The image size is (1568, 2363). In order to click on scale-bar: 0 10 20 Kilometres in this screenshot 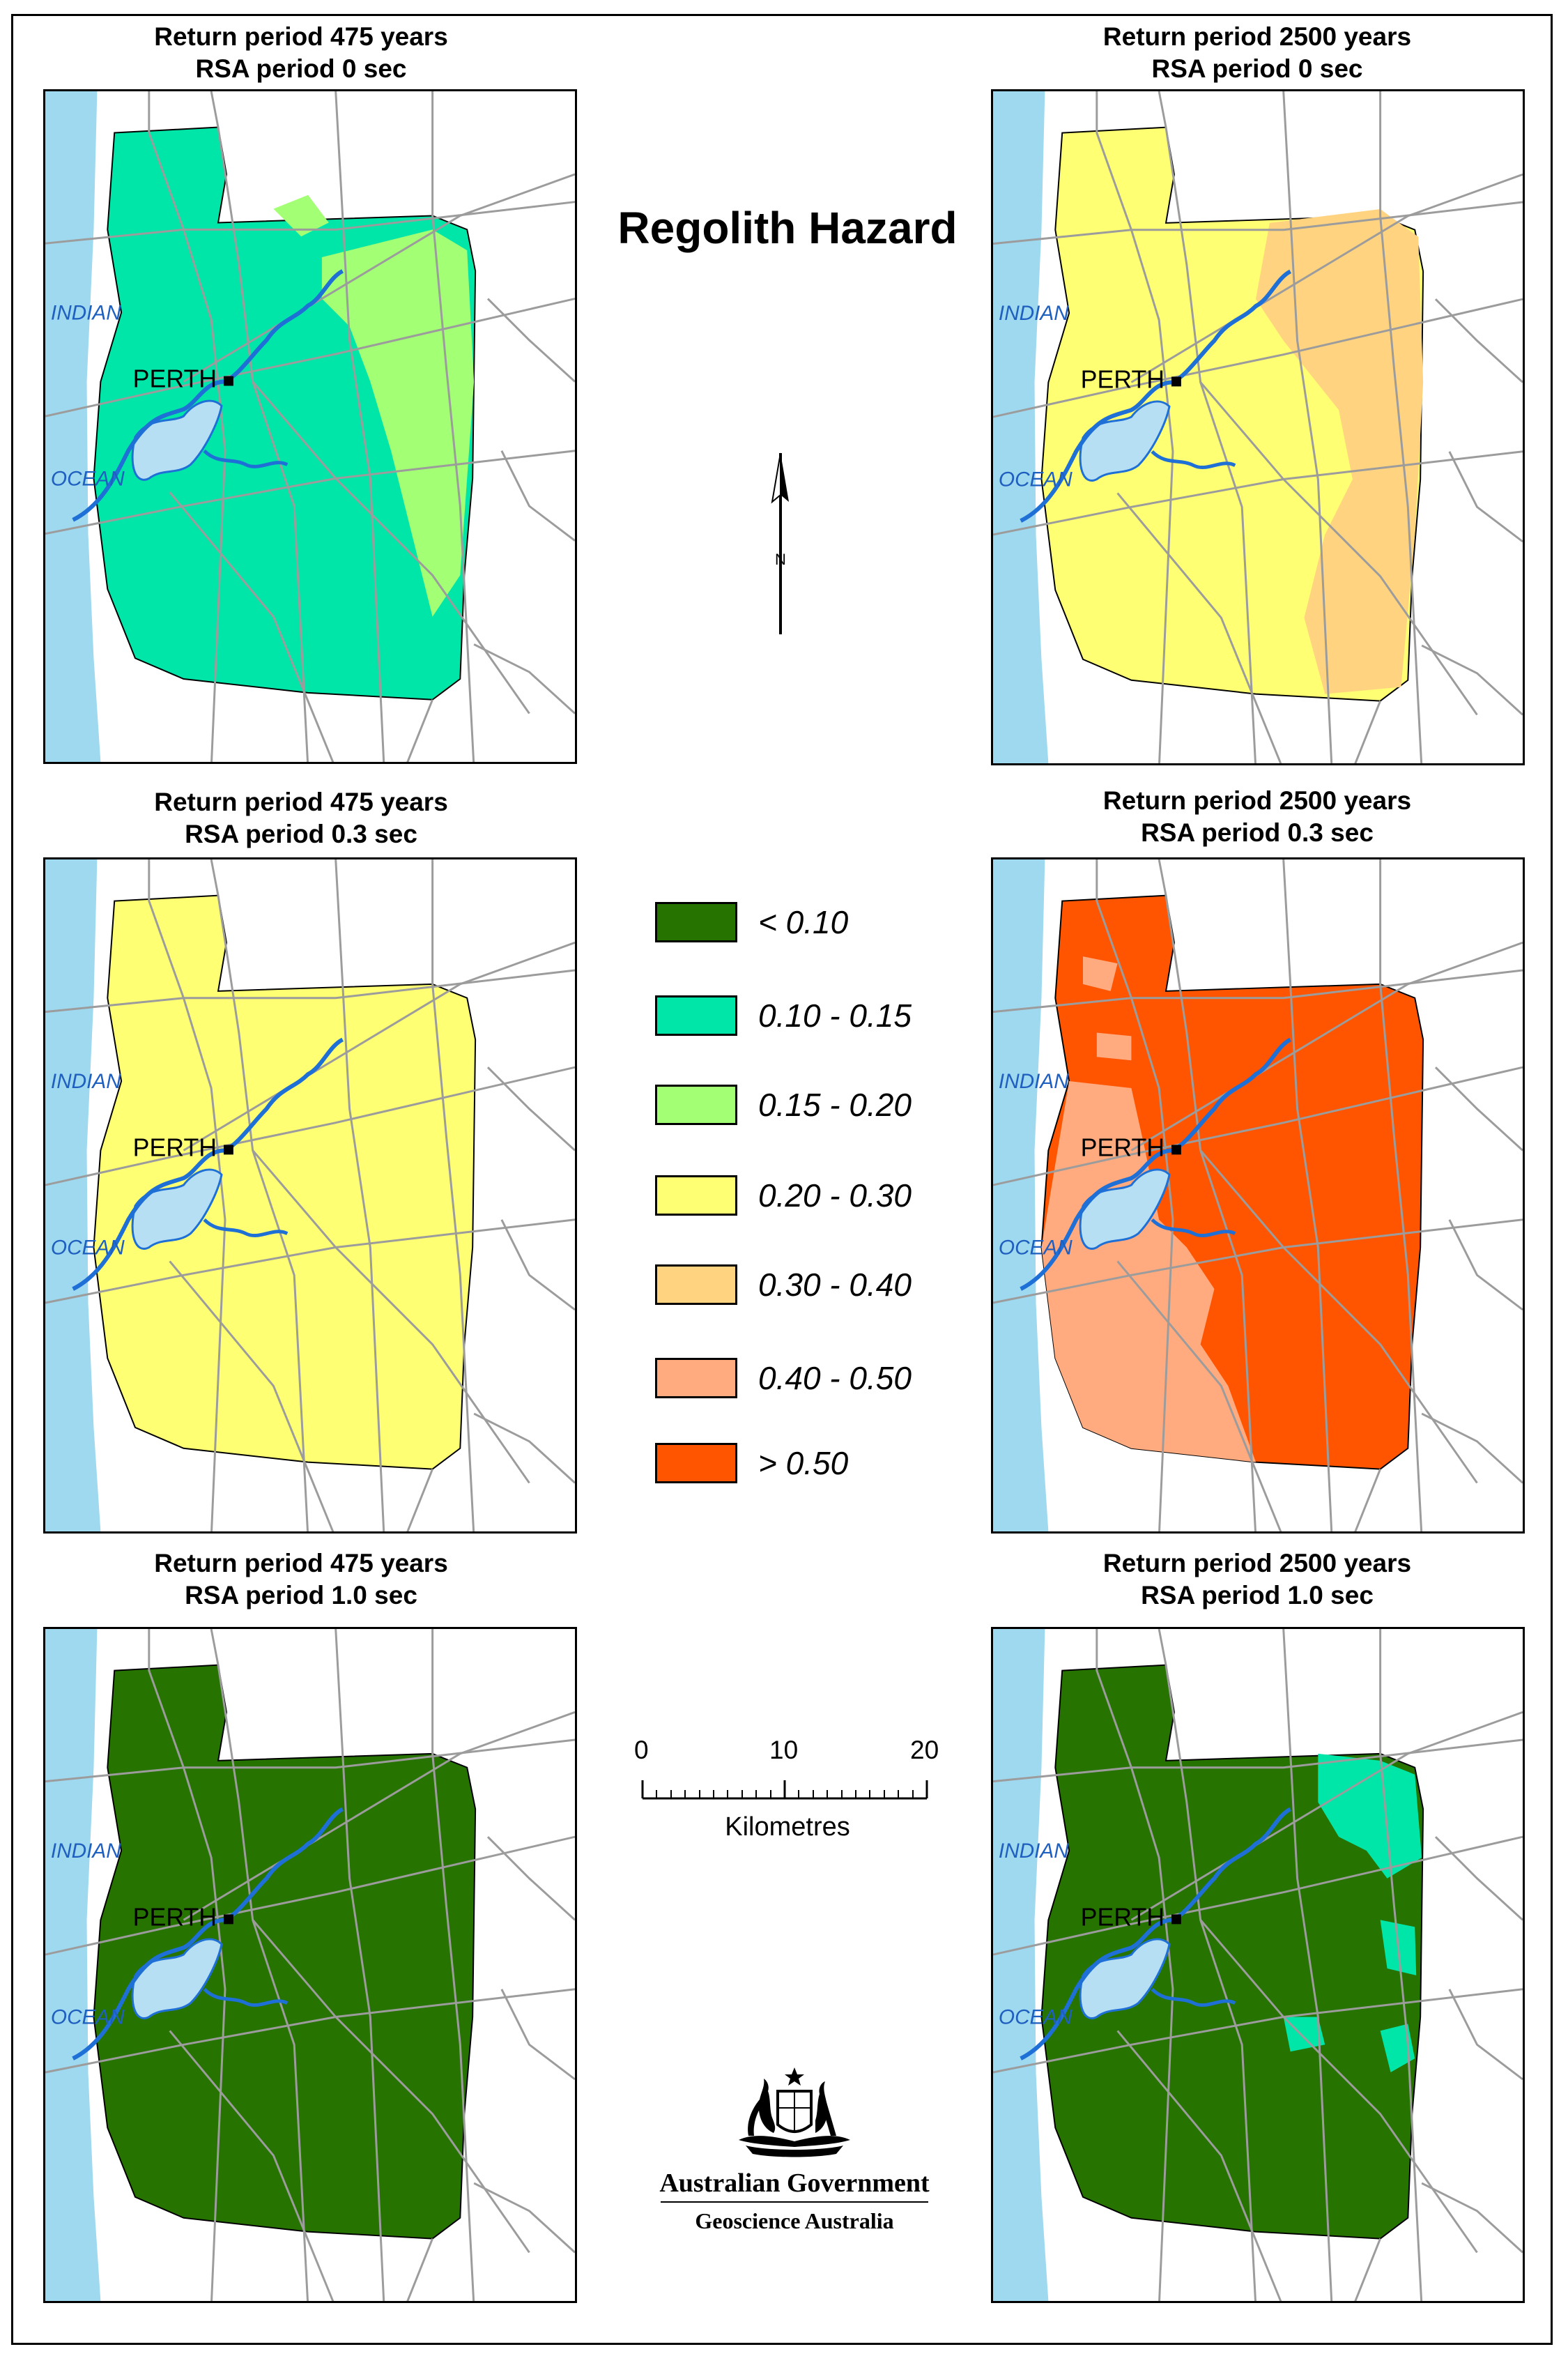, I will do `click(787, 1799)`.